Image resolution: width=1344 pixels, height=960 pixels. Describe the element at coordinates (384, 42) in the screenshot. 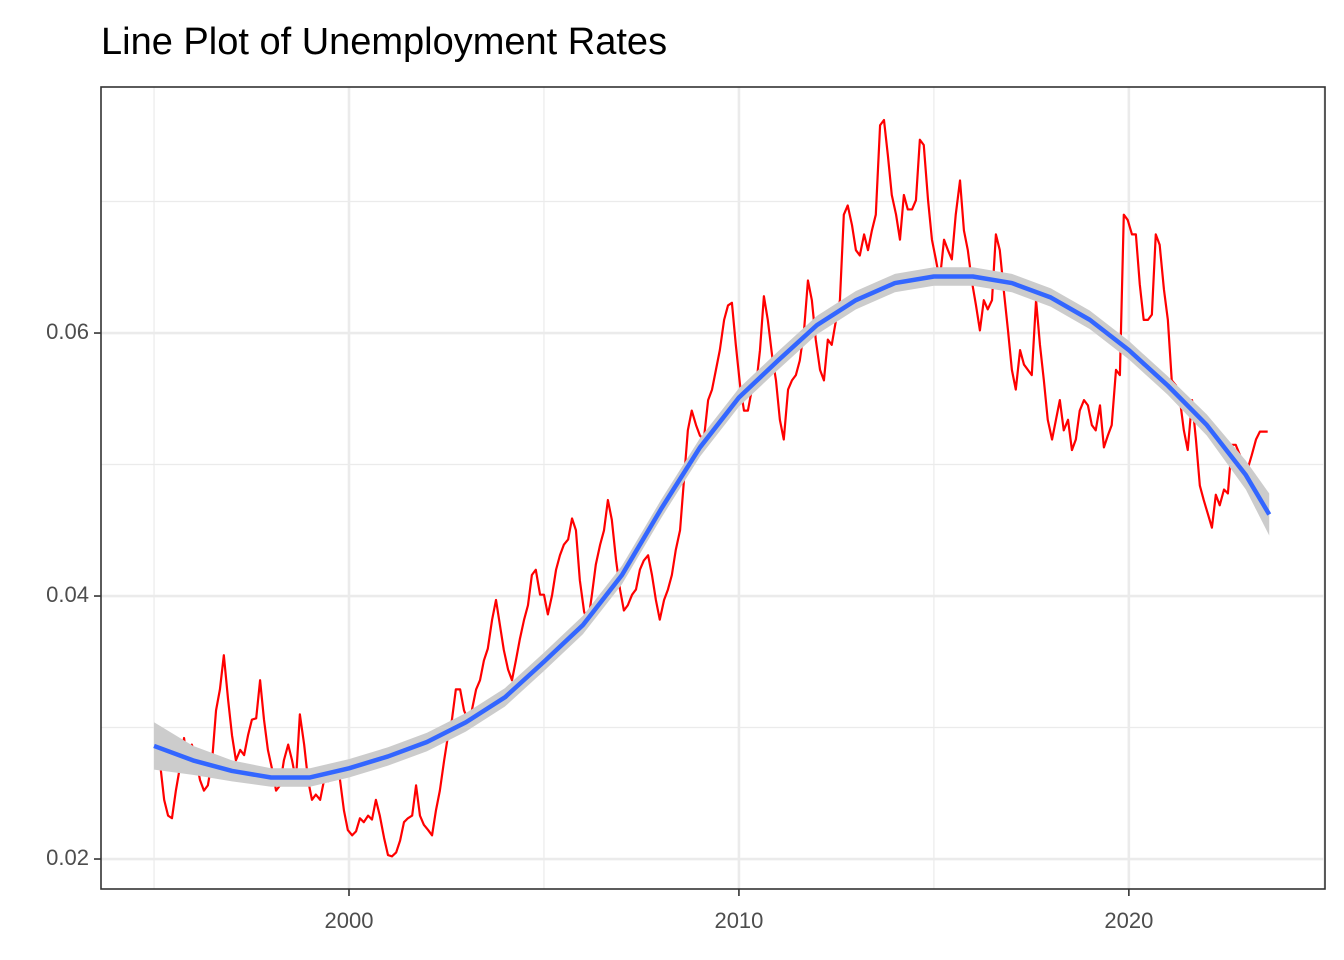

I see `chart-title: Line Plot of Unemployment Rates` at that location.